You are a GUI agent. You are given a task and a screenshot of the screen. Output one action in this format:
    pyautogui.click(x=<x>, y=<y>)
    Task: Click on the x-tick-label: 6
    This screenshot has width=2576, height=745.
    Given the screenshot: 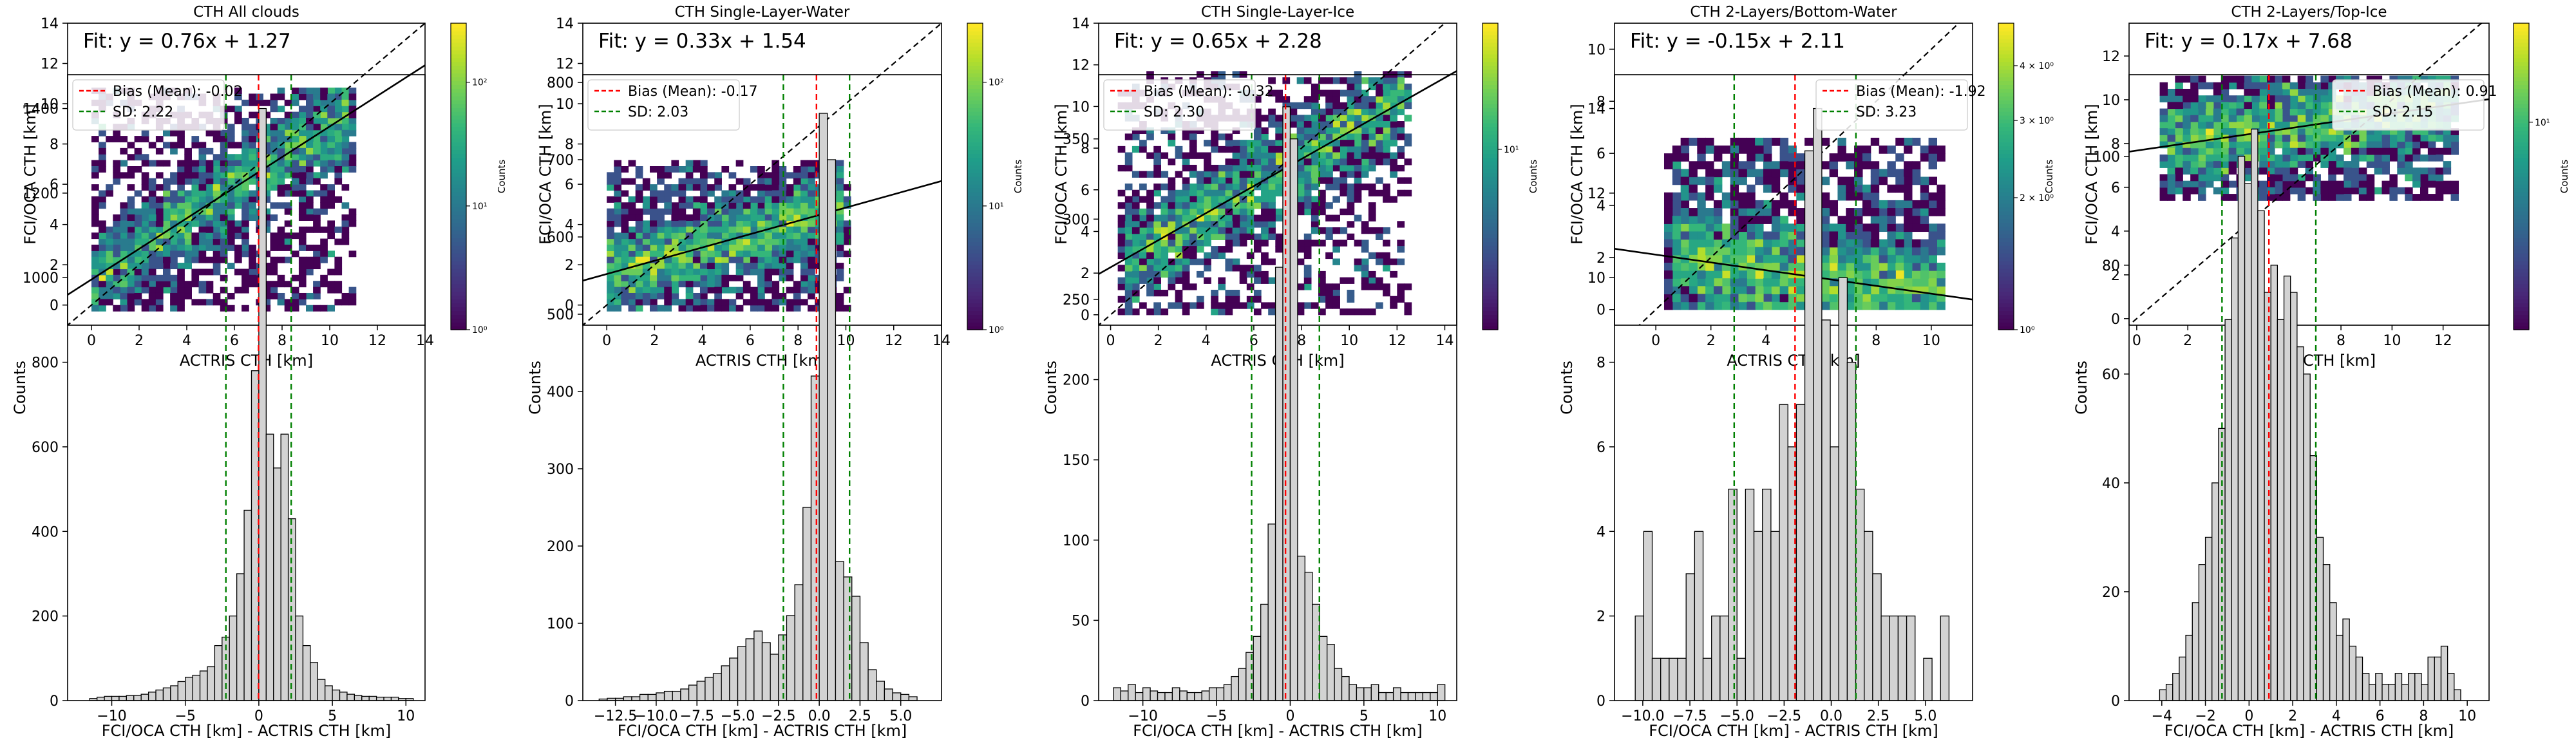 What is the action you would take?
    pyautogui.click(x=750, y=341)
    